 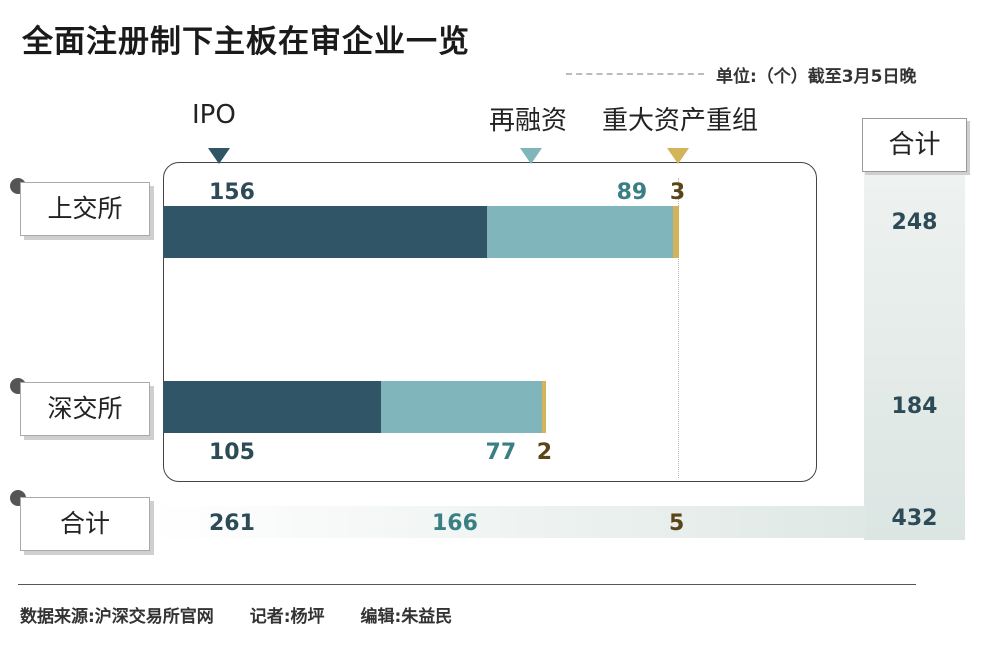 What do you see at coordinates (467, 584) in the screenshot?
I see `footer-divider` at bounding box center [467, 584].